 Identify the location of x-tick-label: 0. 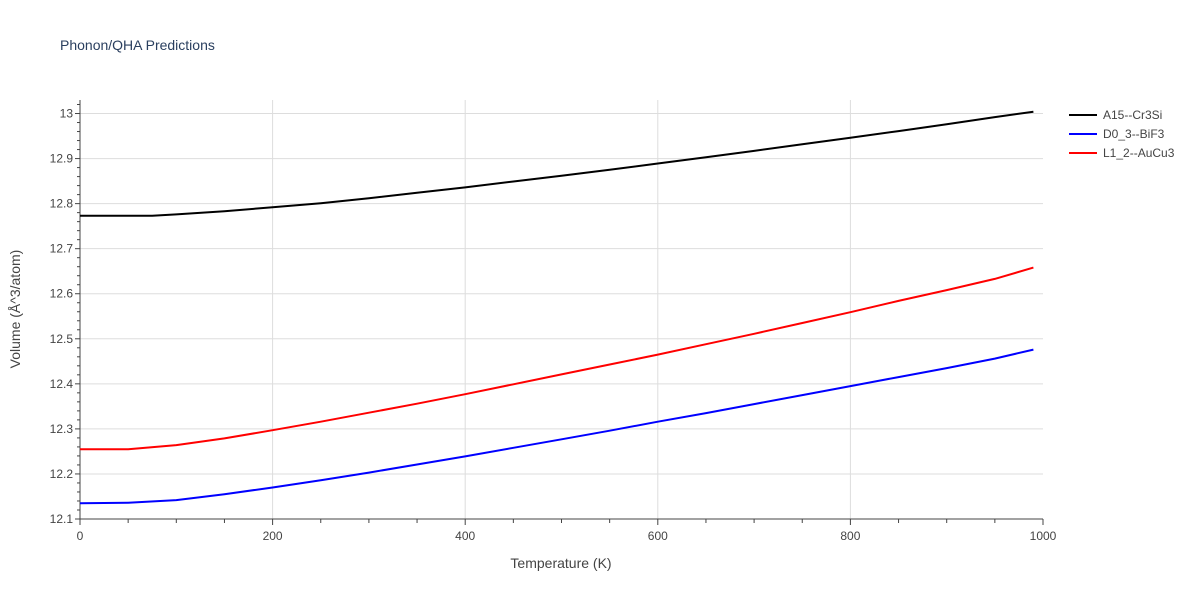
(80, 536).